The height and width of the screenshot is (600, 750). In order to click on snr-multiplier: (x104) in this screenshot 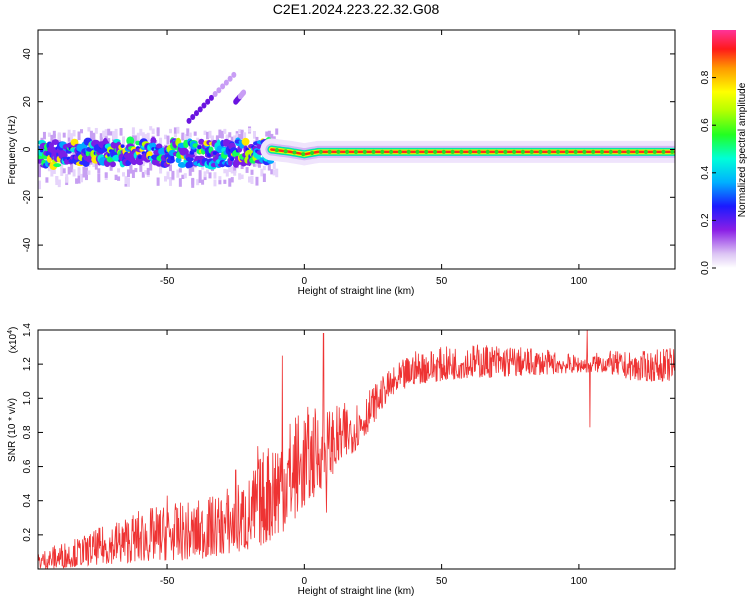, I will do `click(13, 340)`.